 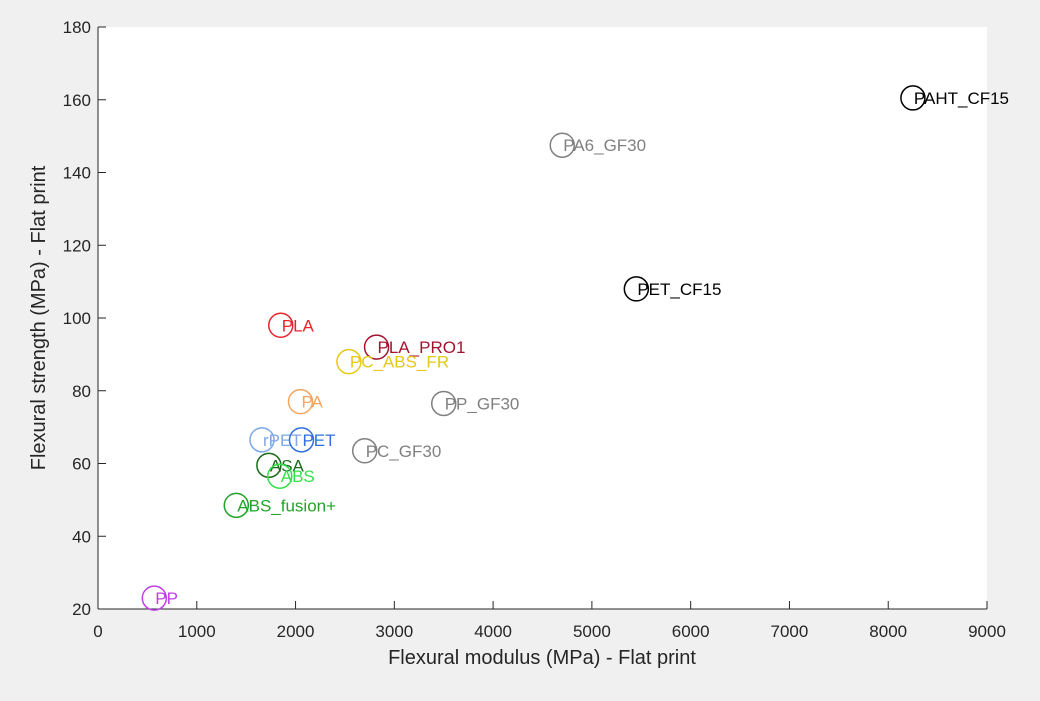 I want to click on y-axis-title: Flexural strength (MPa) - Flat print, so click(x=39, y=317).